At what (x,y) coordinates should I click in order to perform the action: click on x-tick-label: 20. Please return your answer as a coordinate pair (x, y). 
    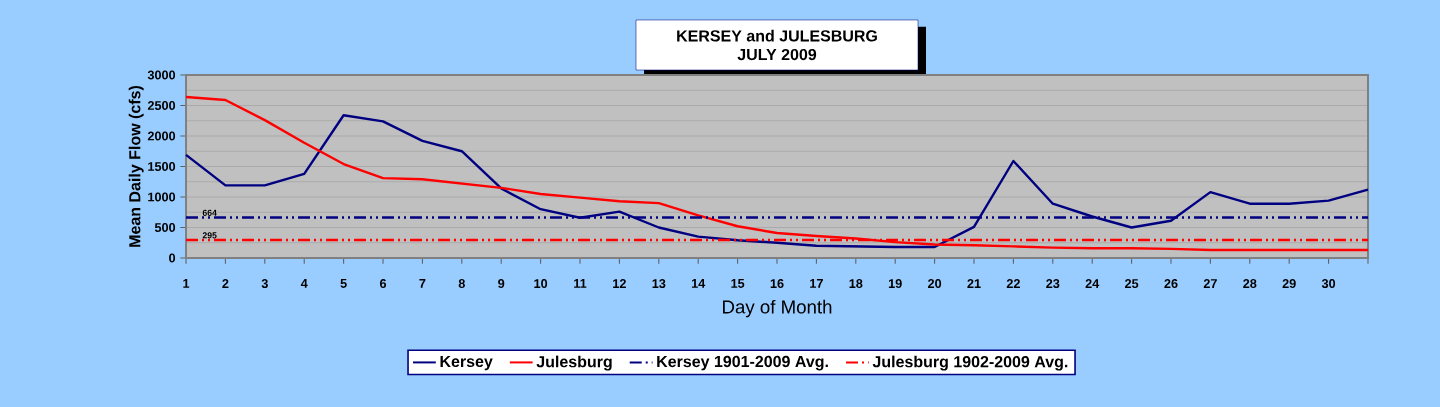
    Looking at the image, I should click on (934, 284).